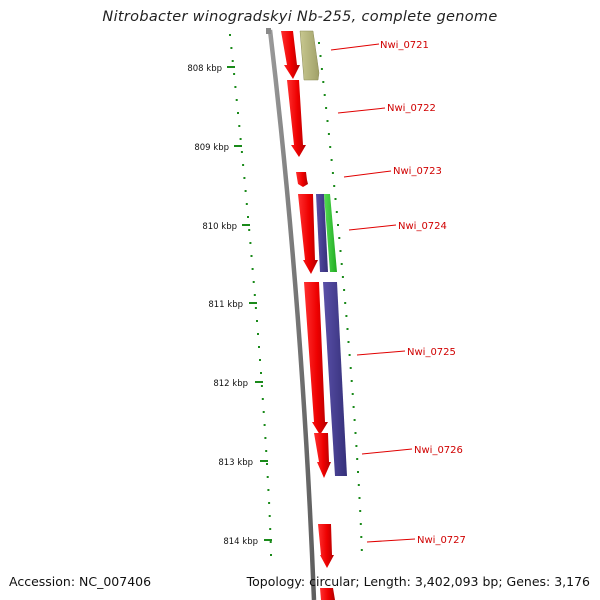 The image size is (600, 600). I want to click on gene-label: Nwi_0721, so click(404, 45).